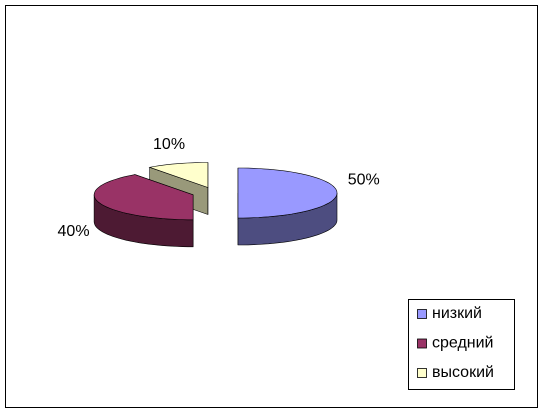  What do you see at coordinates (74, 231) in the screenshot?
I see `data-label: 40%` at bounding box center [74, 231].